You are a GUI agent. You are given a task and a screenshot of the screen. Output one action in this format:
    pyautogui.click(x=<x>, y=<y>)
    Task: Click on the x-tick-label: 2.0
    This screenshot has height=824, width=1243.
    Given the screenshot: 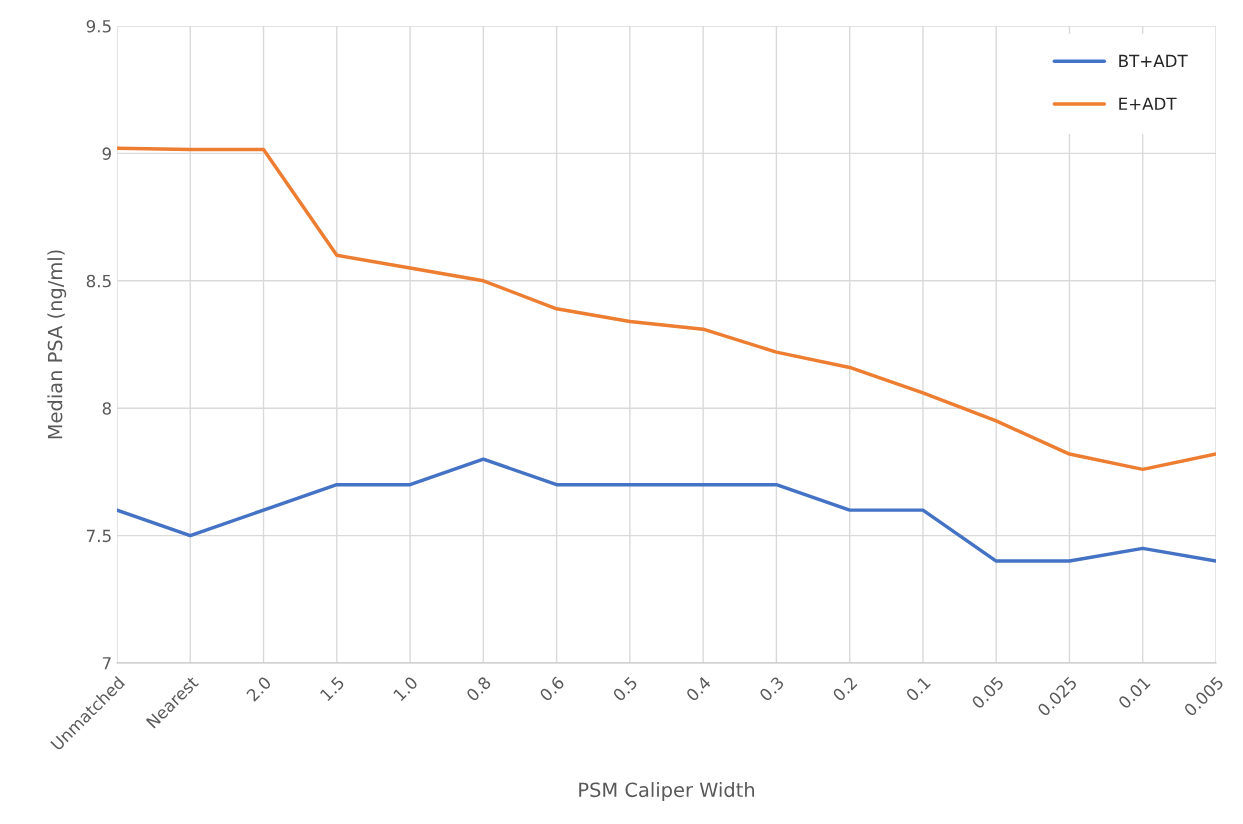 What is the action you would take?
    pyautogui.click(x=258, y=688)
    